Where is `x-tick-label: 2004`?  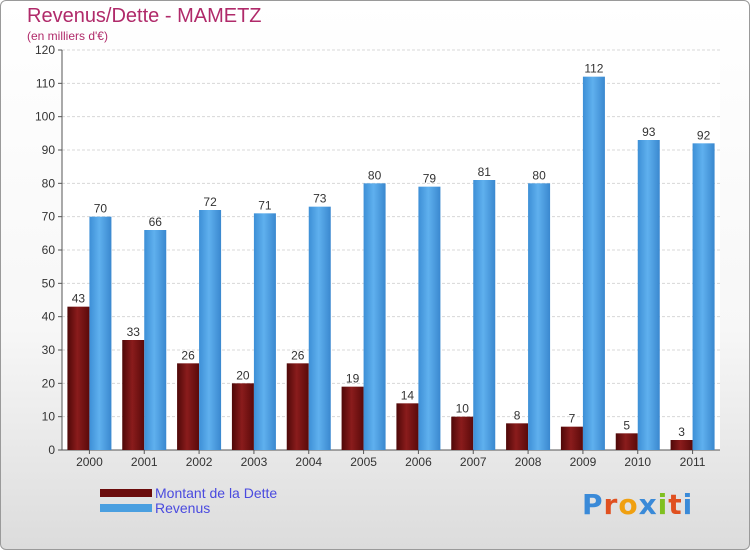
x-tick-label: 2004 is located at coordinates (308, 462).